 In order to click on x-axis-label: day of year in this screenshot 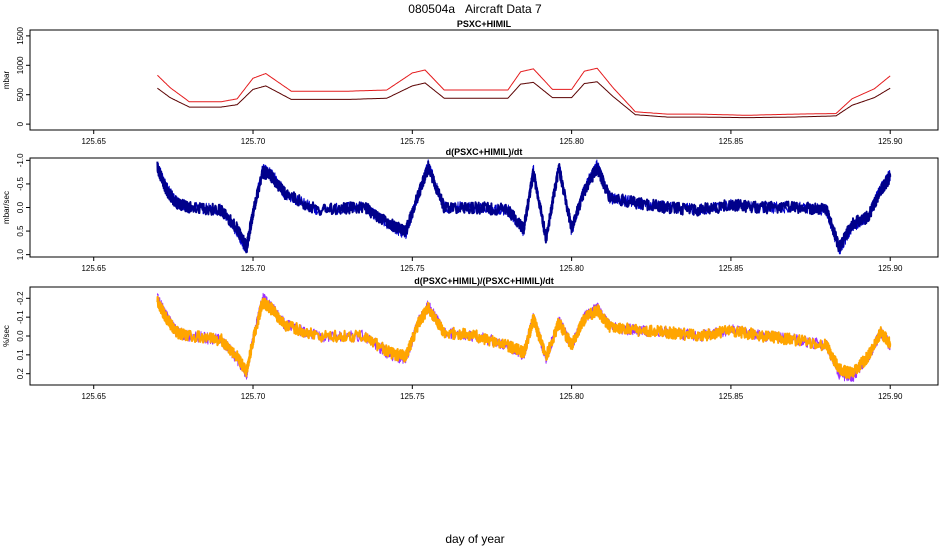, I will do `click(474, 539)`.